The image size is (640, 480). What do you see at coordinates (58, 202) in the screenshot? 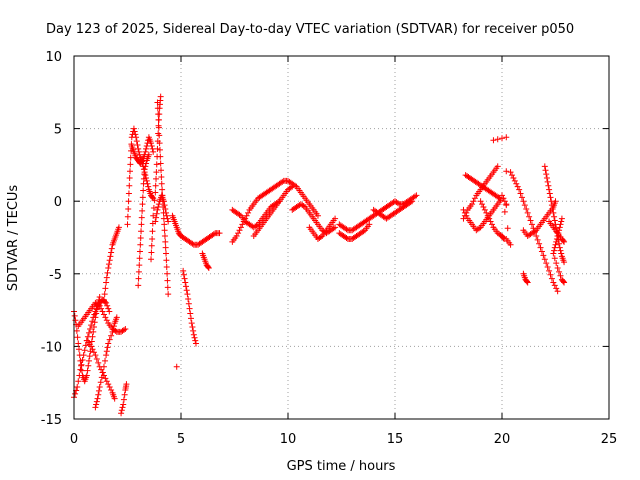
I see `y-tick-label: 0` at bounding box center [58, 202].